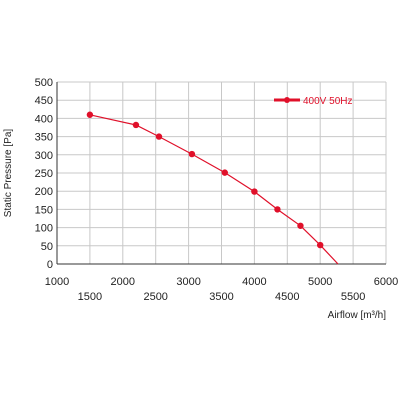 The height and width of the screenshot is (400, 400). I want to click on y-tick-label: 100, so click(44, 229).